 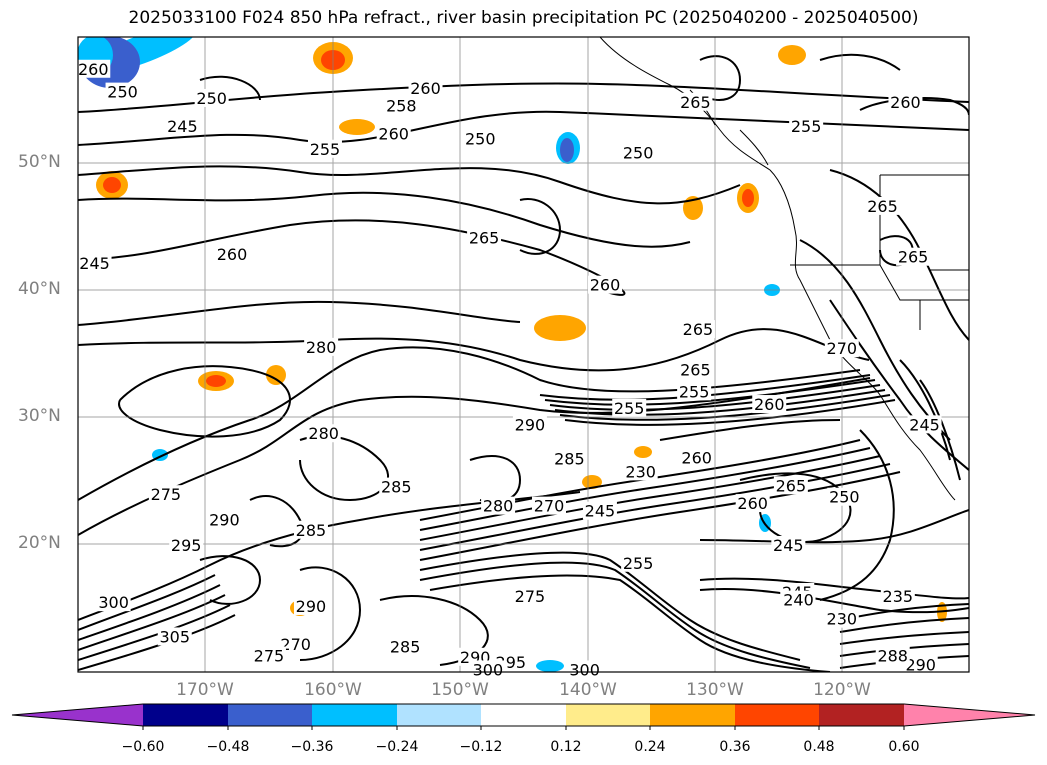 What do you see at coordinates (460, 690) in the screenshot?
I see `lon-label-150w: 150°W` at bounding box center [460, 690].